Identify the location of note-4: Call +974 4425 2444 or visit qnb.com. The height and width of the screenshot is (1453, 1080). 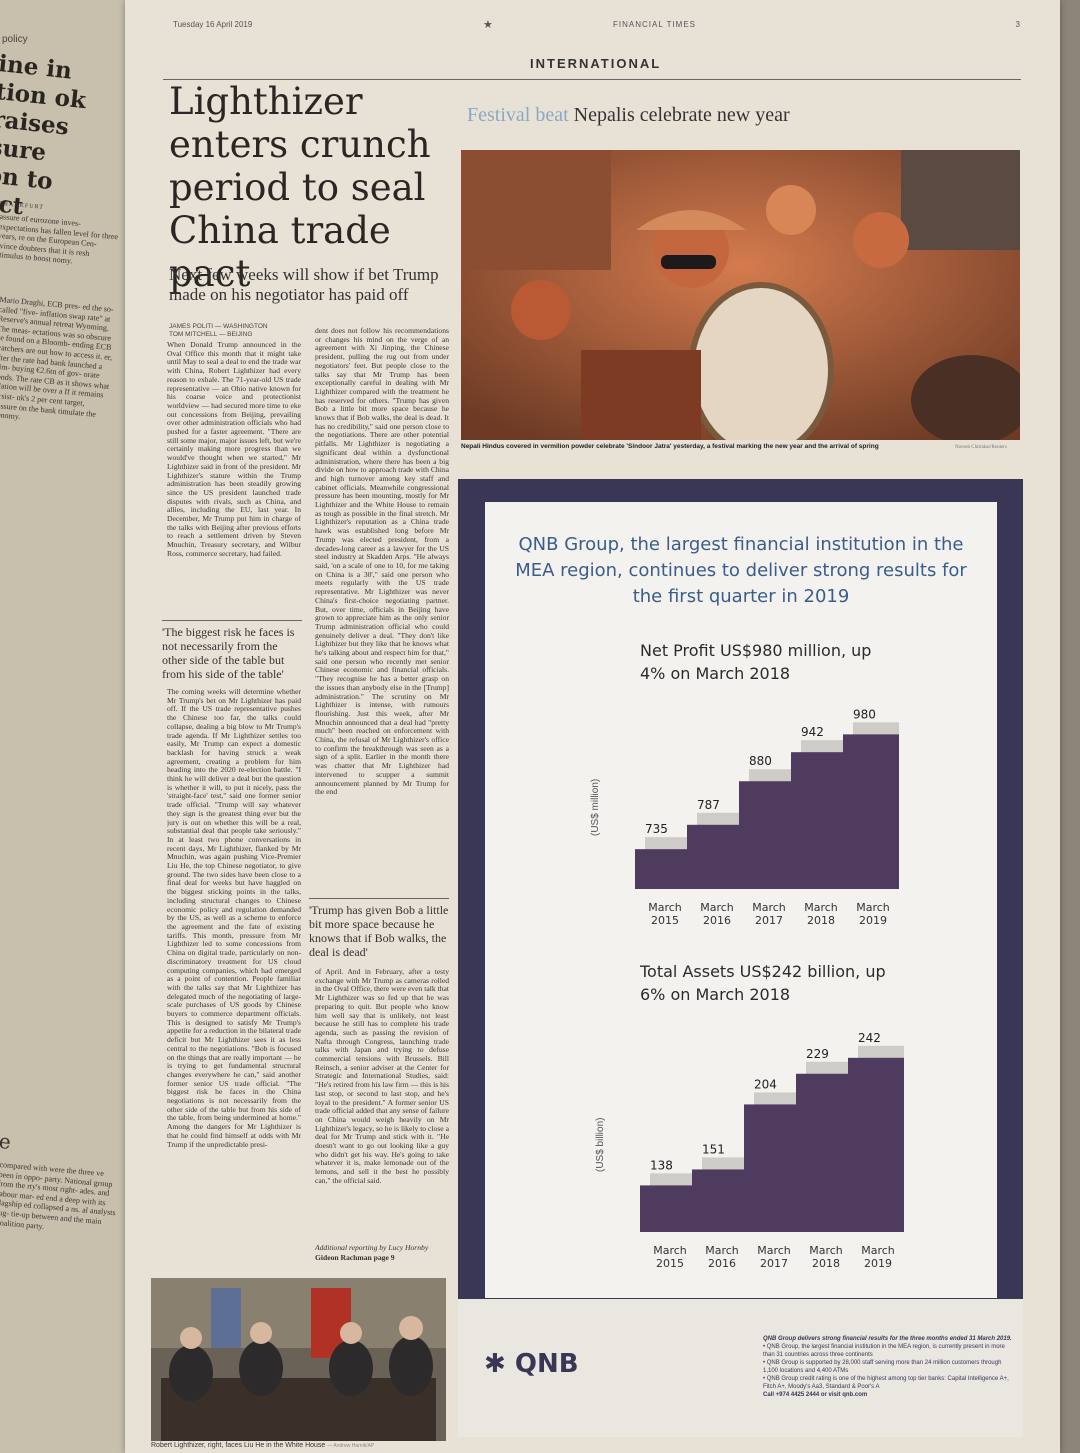
(815, 1395).